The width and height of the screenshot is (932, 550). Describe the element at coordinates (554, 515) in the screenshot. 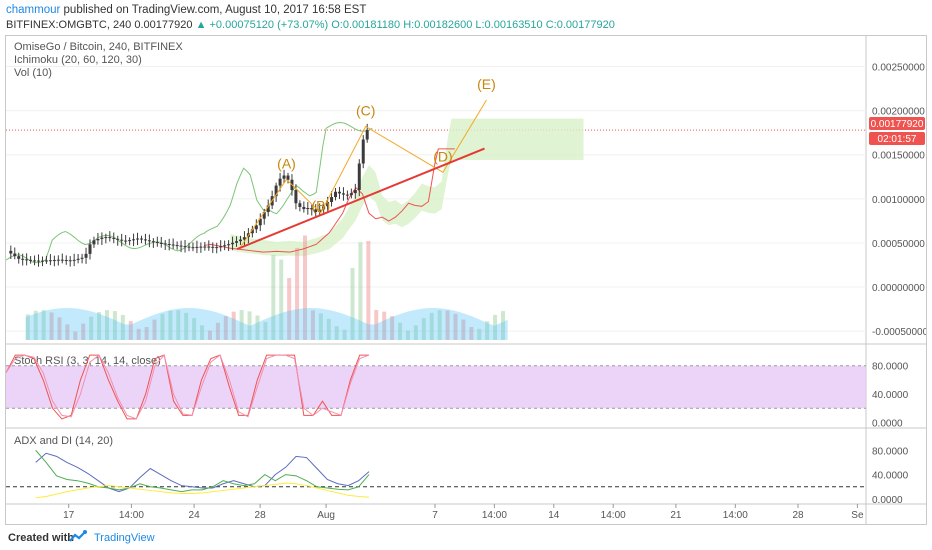

I see `time-tick-label: 14` at that location.